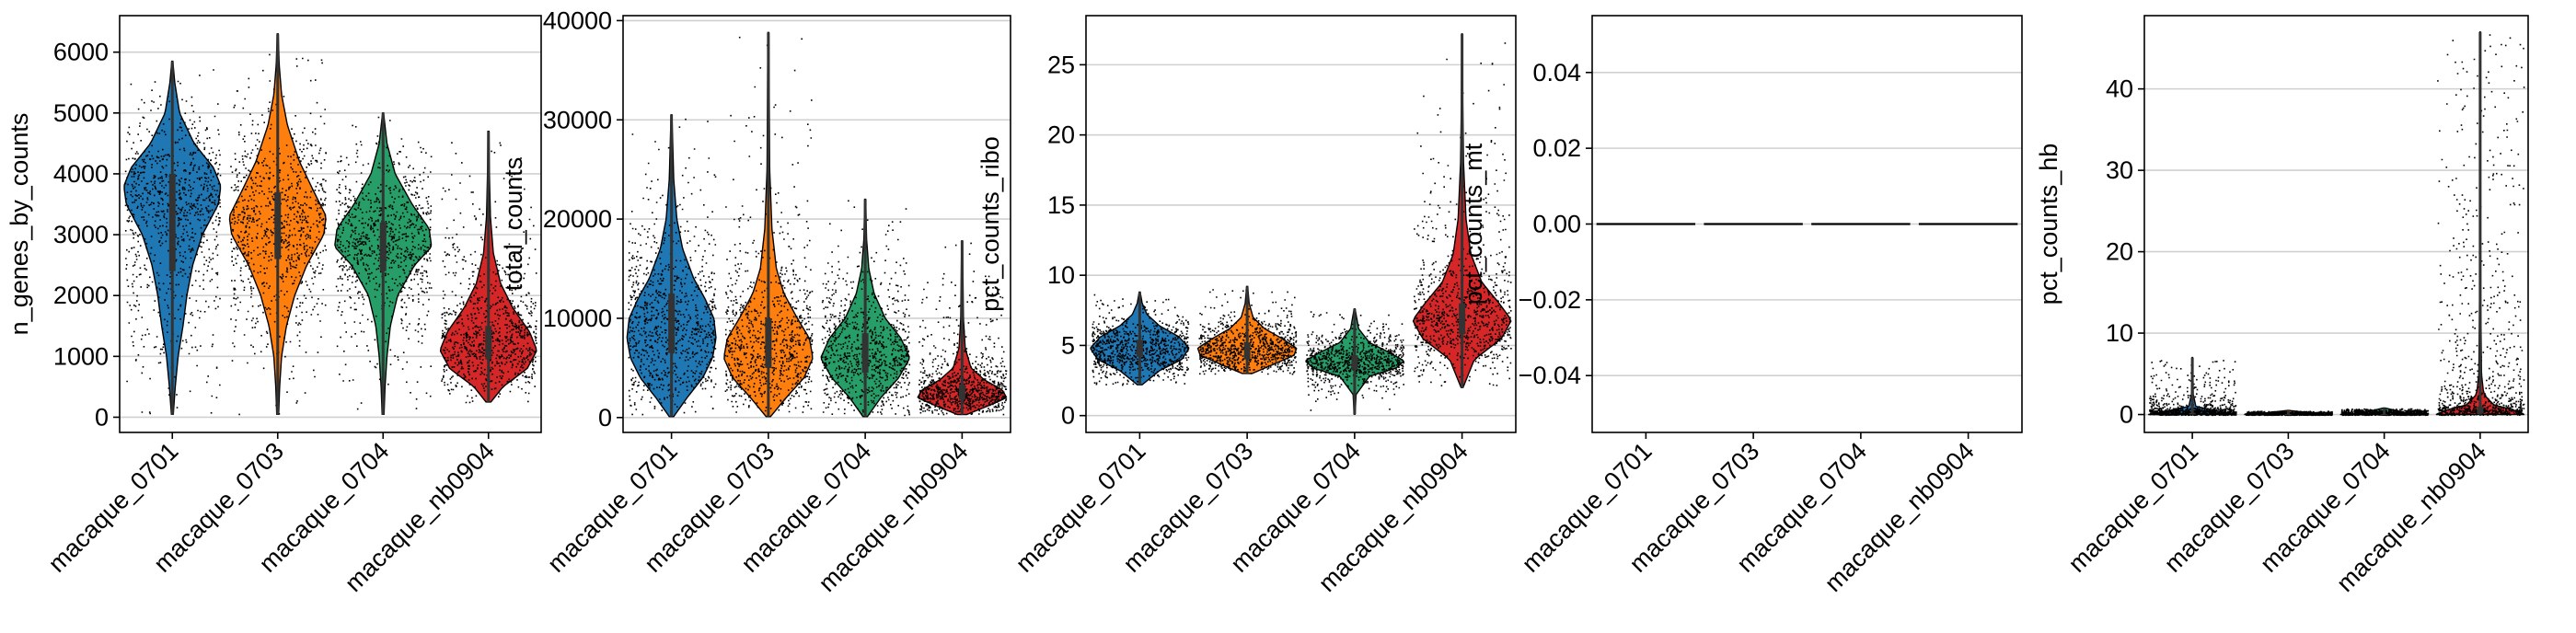  What do you see at coordinates (81, 174) in the screenshot?
I see `y-tick-label: 4000` at bounding box center [81, 174].